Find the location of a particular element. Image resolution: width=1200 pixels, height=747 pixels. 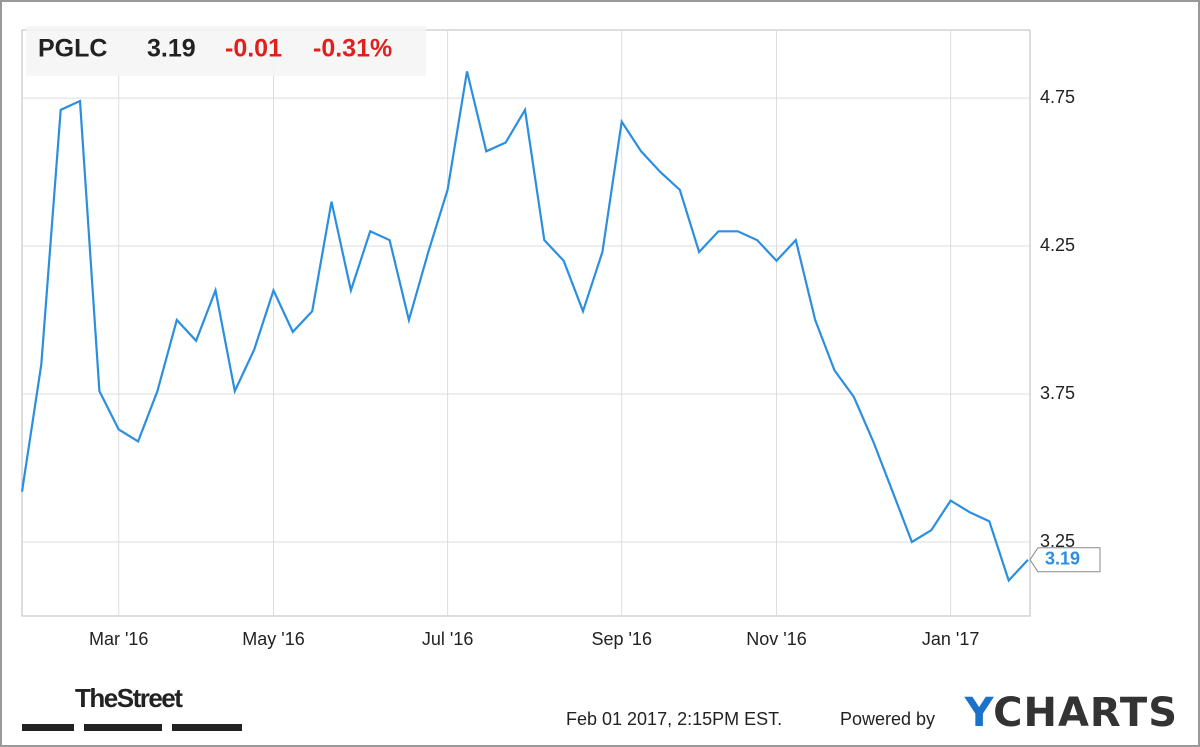

powered-by: Powered by is located at coordinates (887, 719).